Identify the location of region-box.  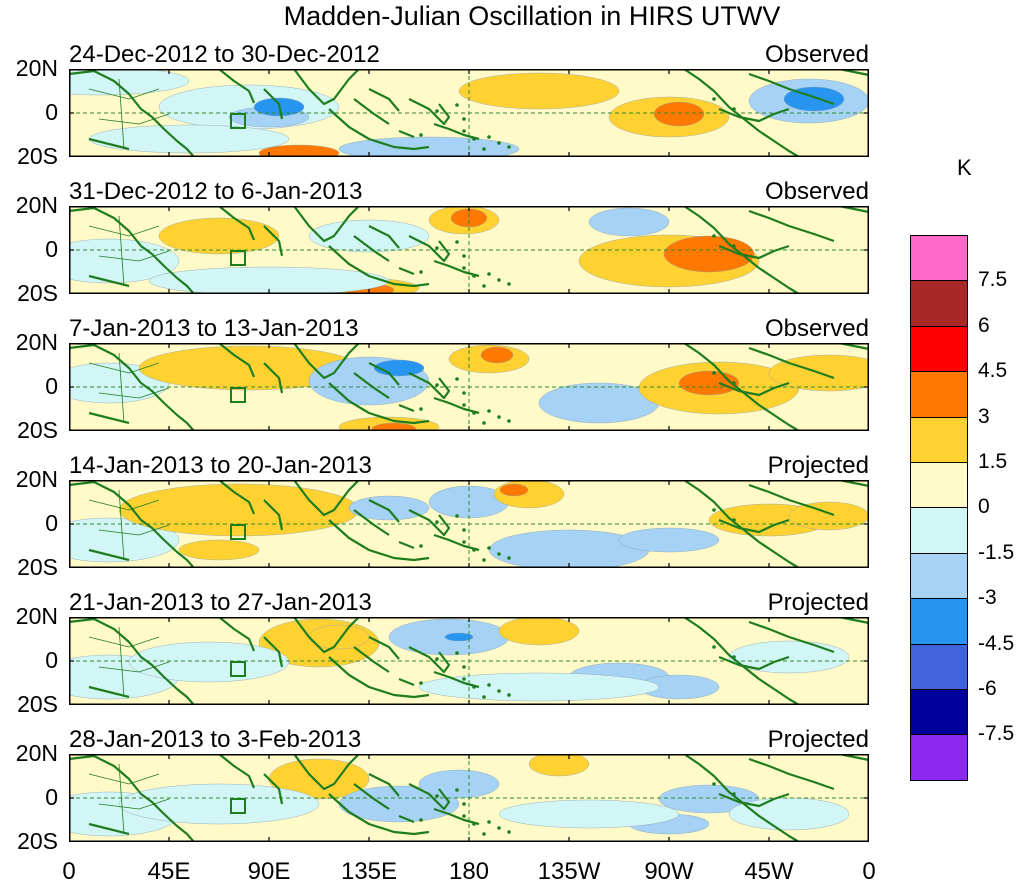
(238, 806).